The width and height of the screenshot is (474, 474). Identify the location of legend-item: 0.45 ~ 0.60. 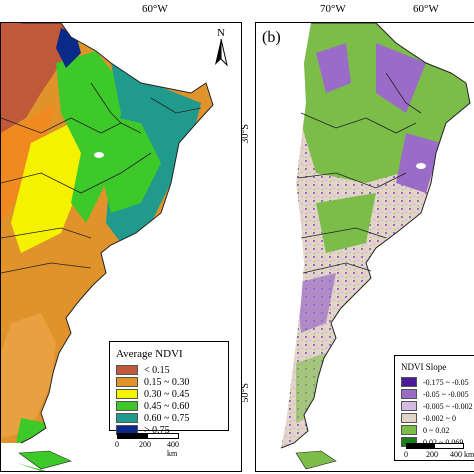
(172, 406).